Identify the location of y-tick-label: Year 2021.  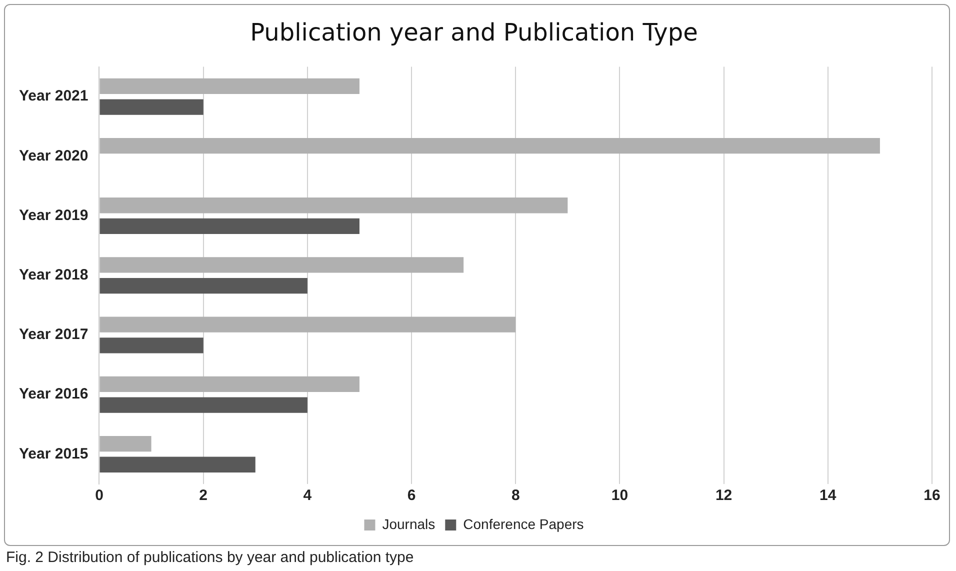
(53, 96).